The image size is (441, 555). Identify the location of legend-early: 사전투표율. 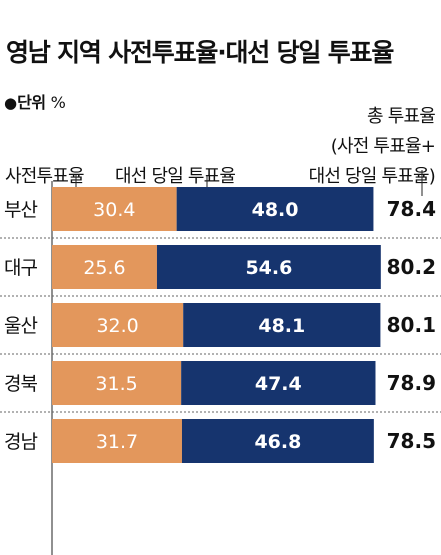
(45, 176).